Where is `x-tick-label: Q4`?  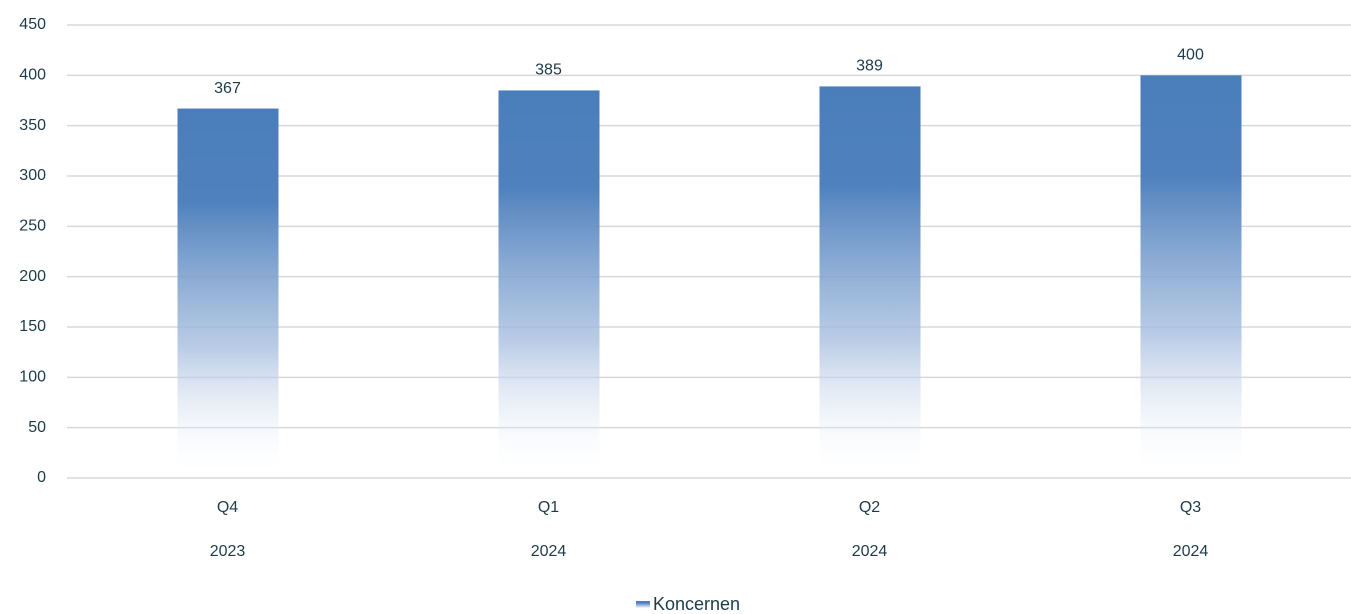 x-tick-label: Q4 is located at coordinates (227, 507).